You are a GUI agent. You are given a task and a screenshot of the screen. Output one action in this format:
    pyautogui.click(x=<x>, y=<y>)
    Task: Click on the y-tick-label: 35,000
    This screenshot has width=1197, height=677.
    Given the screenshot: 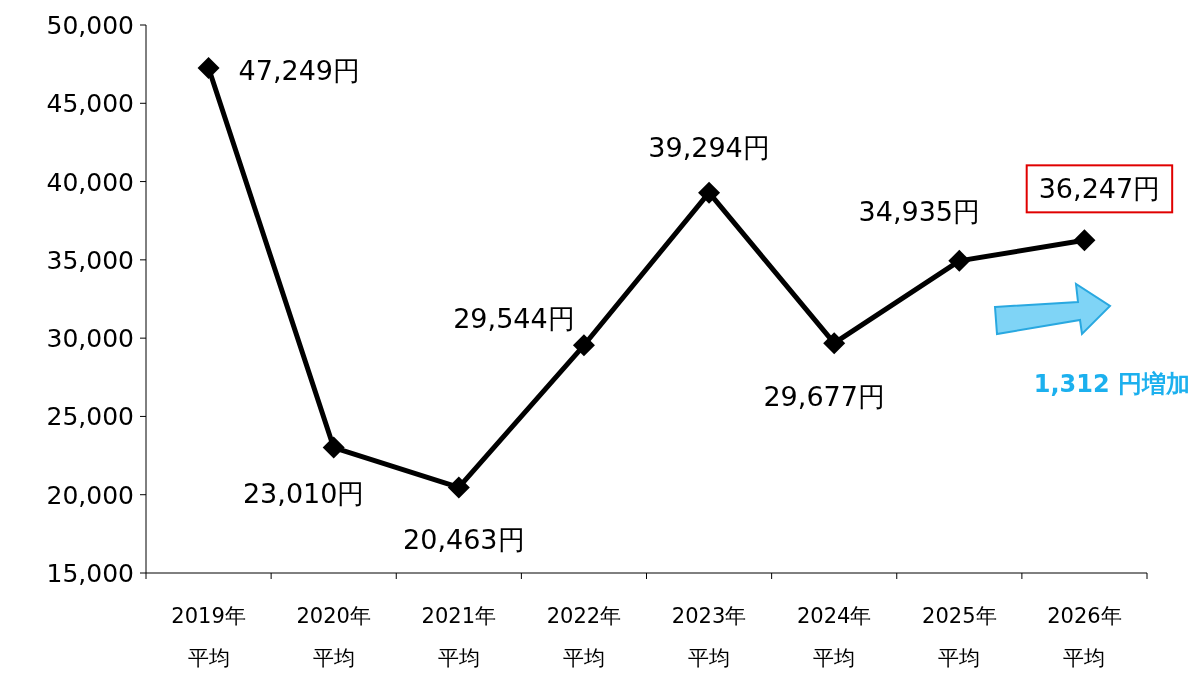 What is the action you would take?
    pyautogui.click(x=90, y=260)
    